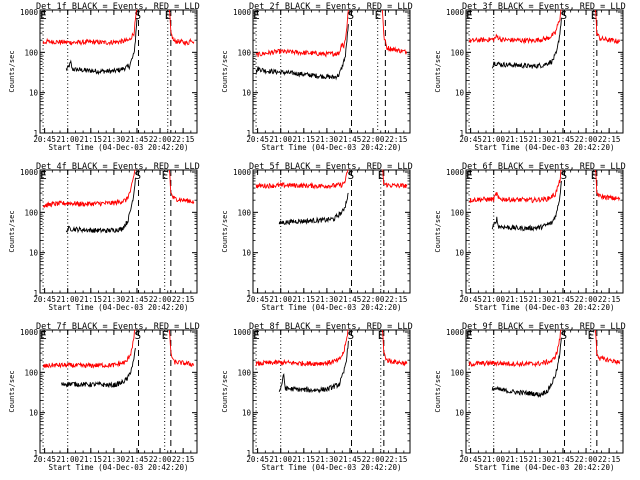  Describe the element at coordinates (331, 327) in the screenshot. I see `panel-title: Det 8f BLACK = Events, RED = LLD` at that location.